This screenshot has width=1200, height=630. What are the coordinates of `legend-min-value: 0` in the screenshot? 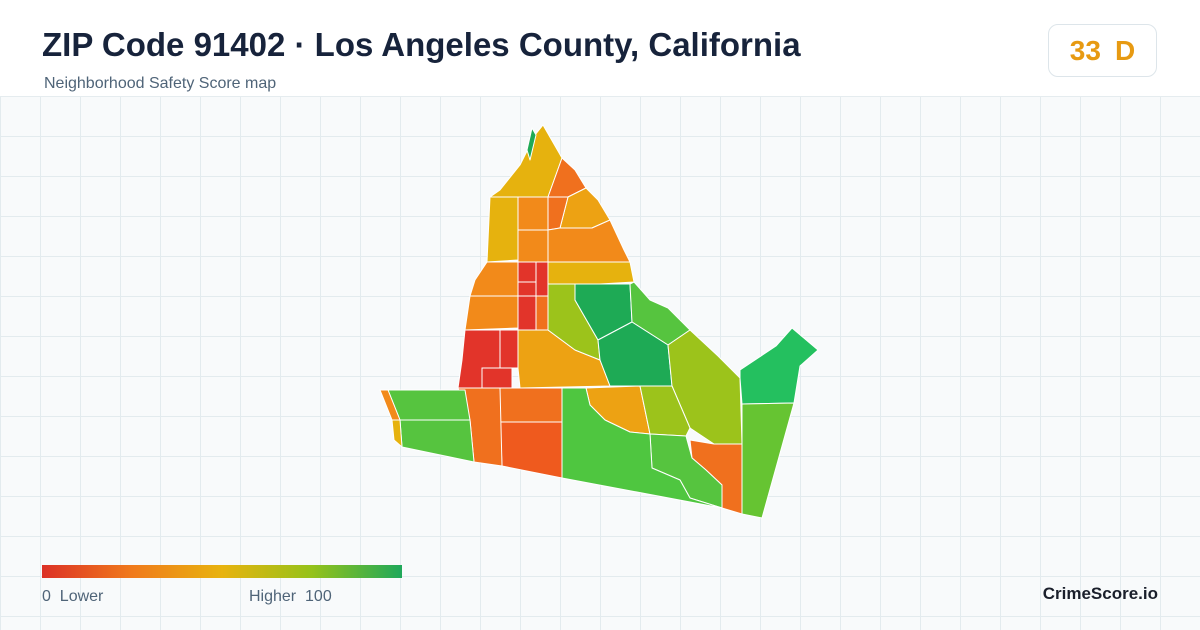 It's located at (46, 596).